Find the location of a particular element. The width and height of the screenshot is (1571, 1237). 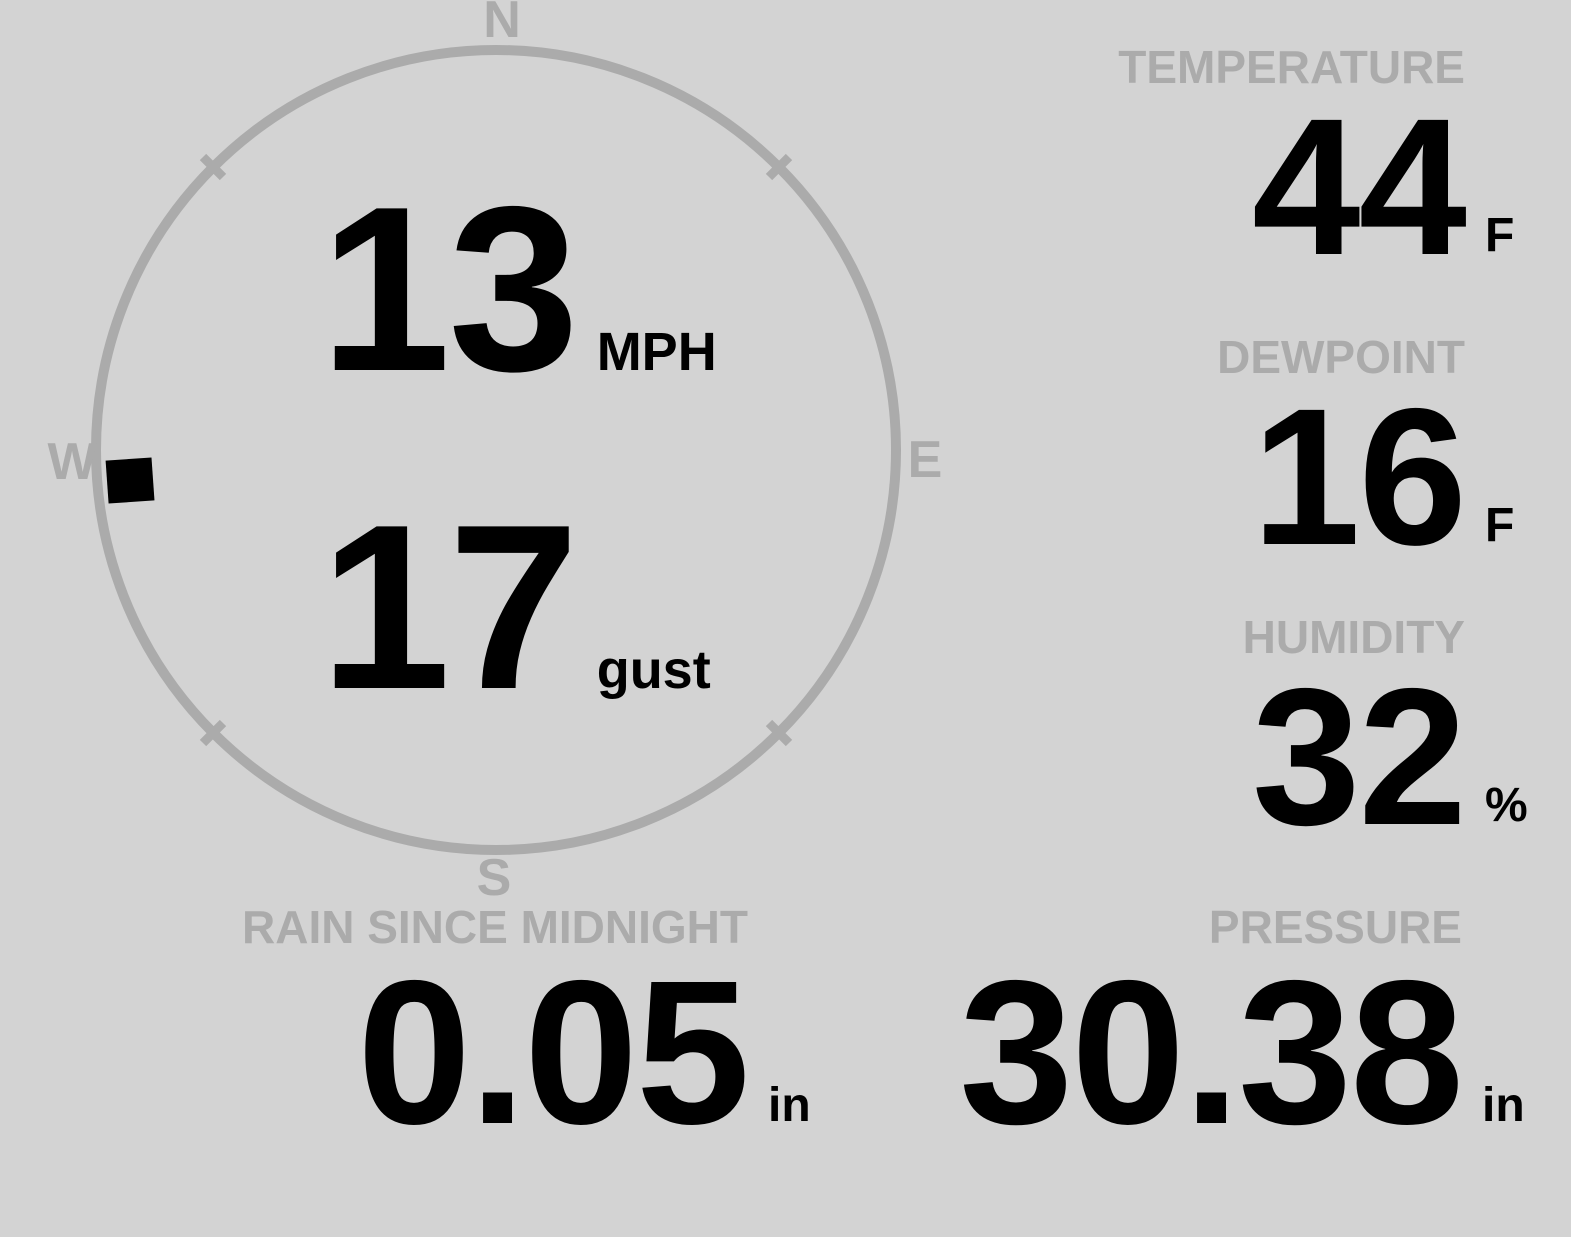

rain-value: 0.05 is located at coordinates (553, 1053).